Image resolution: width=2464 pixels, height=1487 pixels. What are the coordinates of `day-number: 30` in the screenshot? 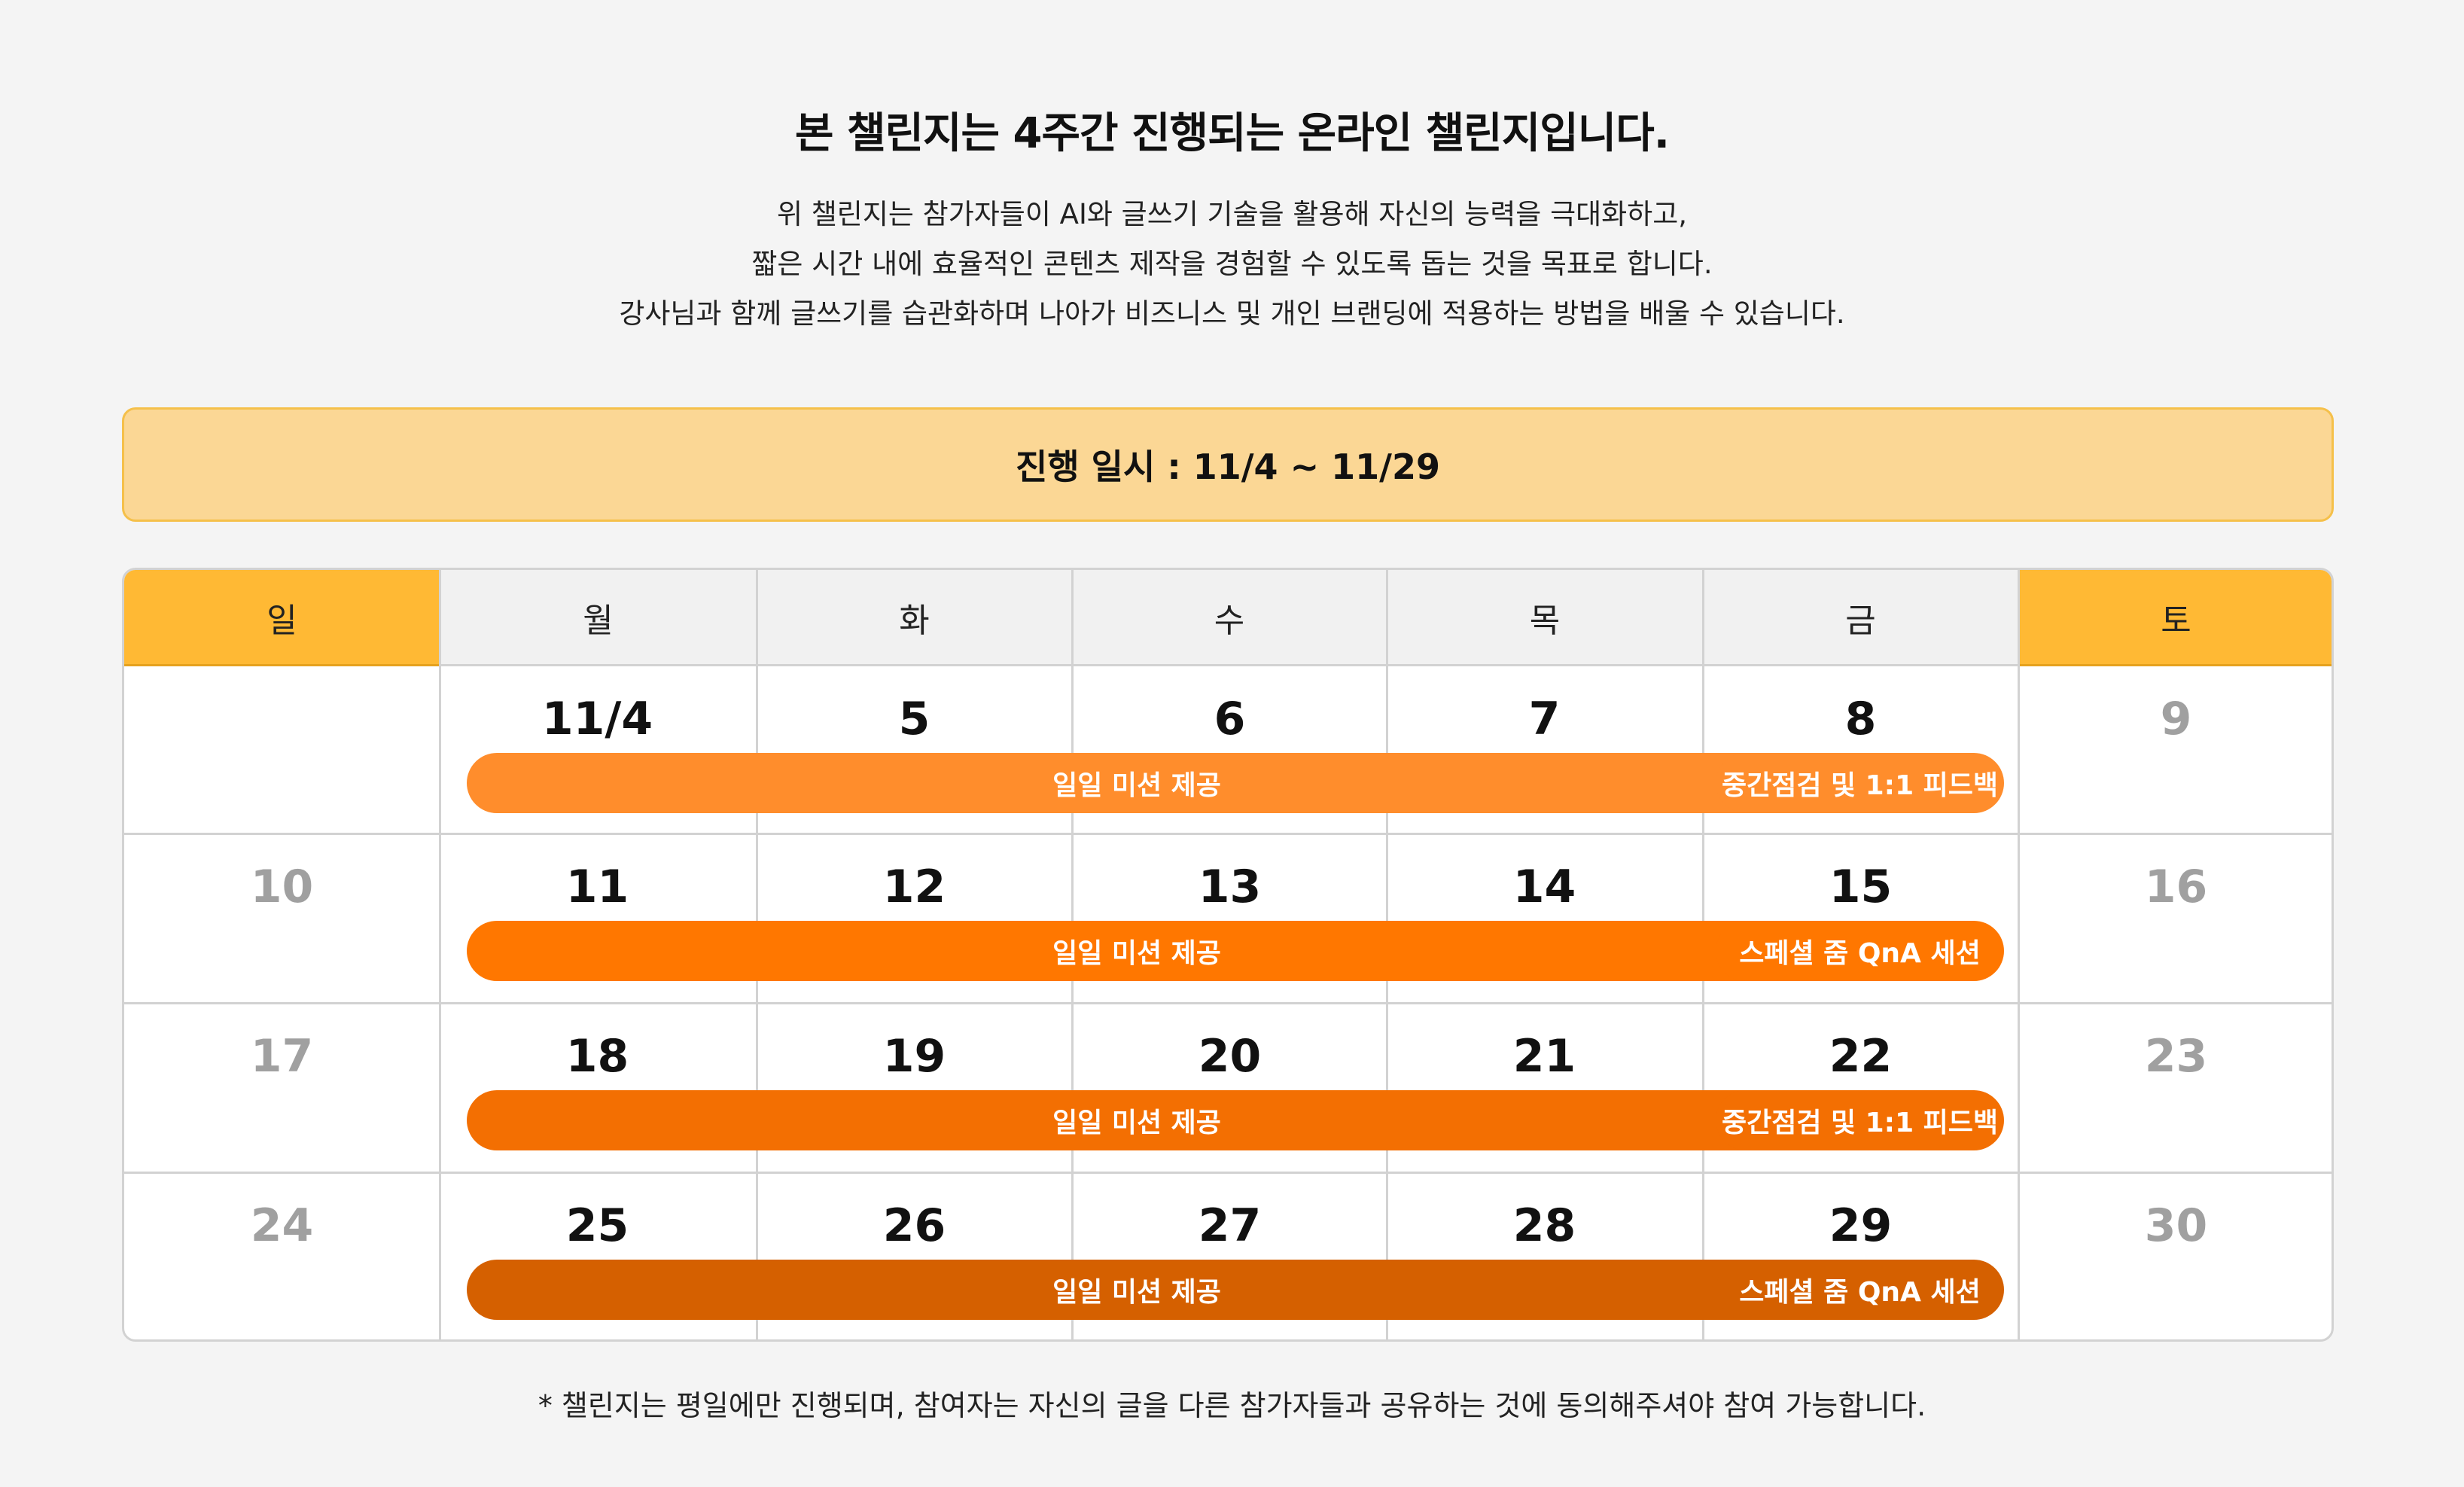 It's located at (2176, 1225).